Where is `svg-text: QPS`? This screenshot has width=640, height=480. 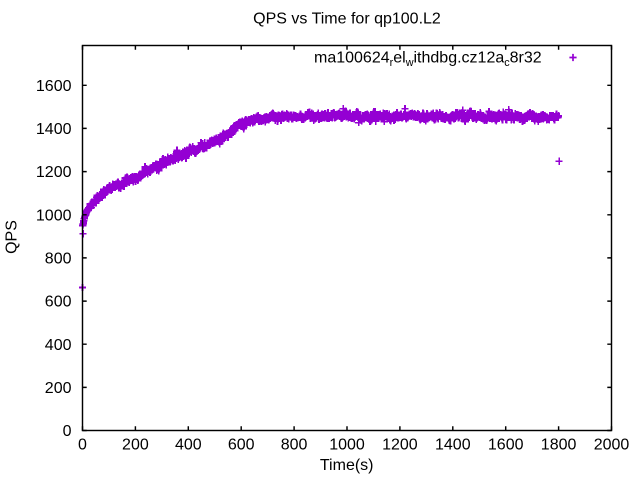
svg-text: QPS is located at coordinates (11, 237).